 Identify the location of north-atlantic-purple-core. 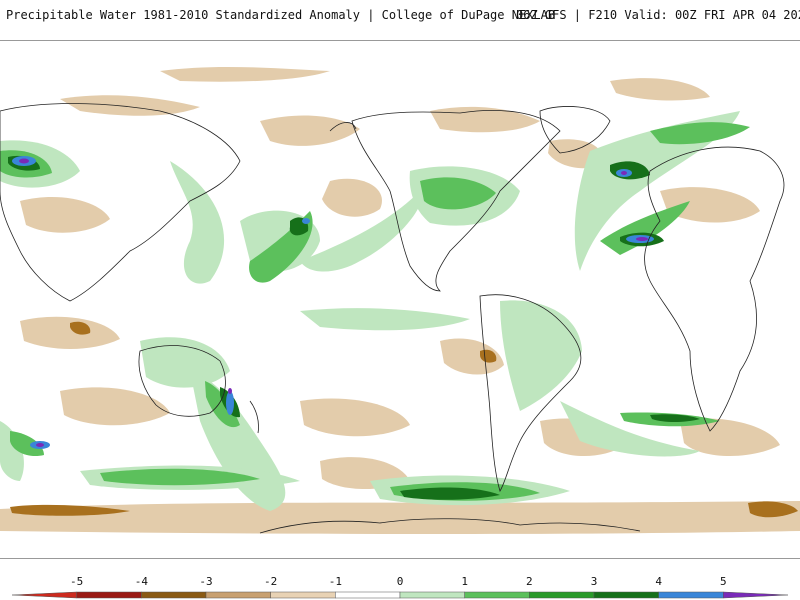
(624, 173).